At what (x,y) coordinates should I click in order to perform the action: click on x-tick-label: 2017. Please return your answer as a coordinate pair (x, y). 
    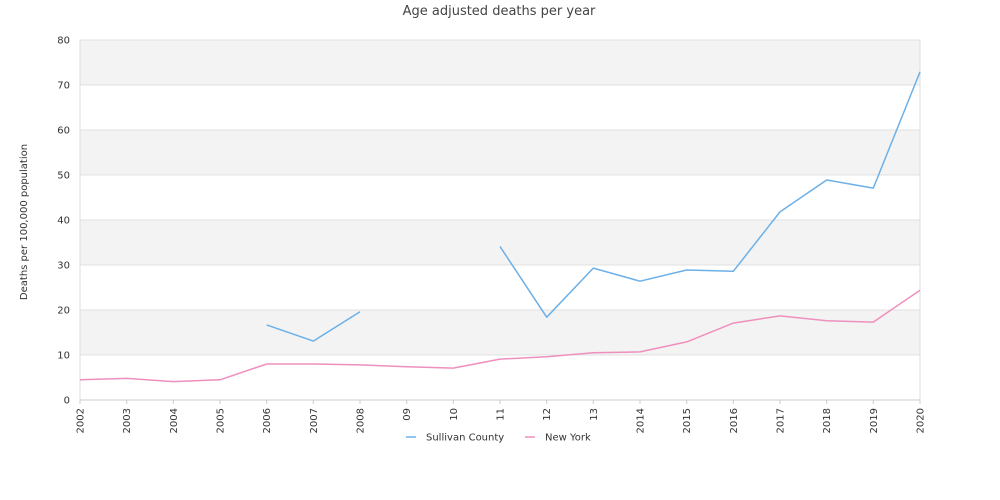
    Looking at the image, I should click on (781, 420).